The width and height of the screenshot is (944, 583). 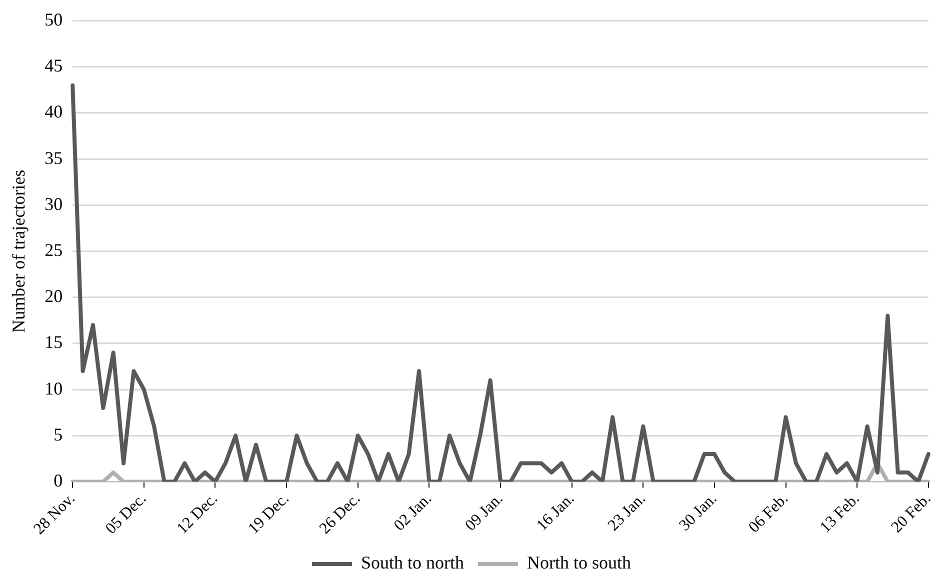 I want to click on x-tick-label: 09 Jan., so click(x=484, y=512).